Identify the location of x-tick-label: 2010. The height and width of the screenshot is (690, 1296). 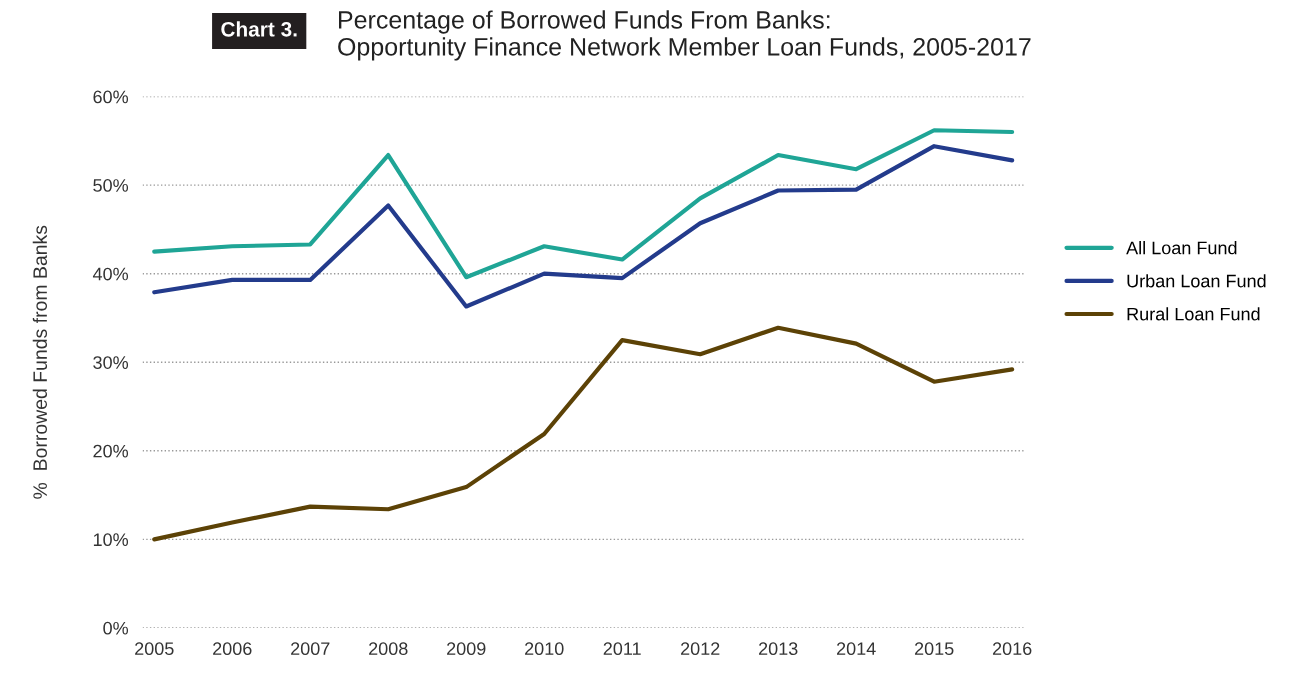
(544, 649).